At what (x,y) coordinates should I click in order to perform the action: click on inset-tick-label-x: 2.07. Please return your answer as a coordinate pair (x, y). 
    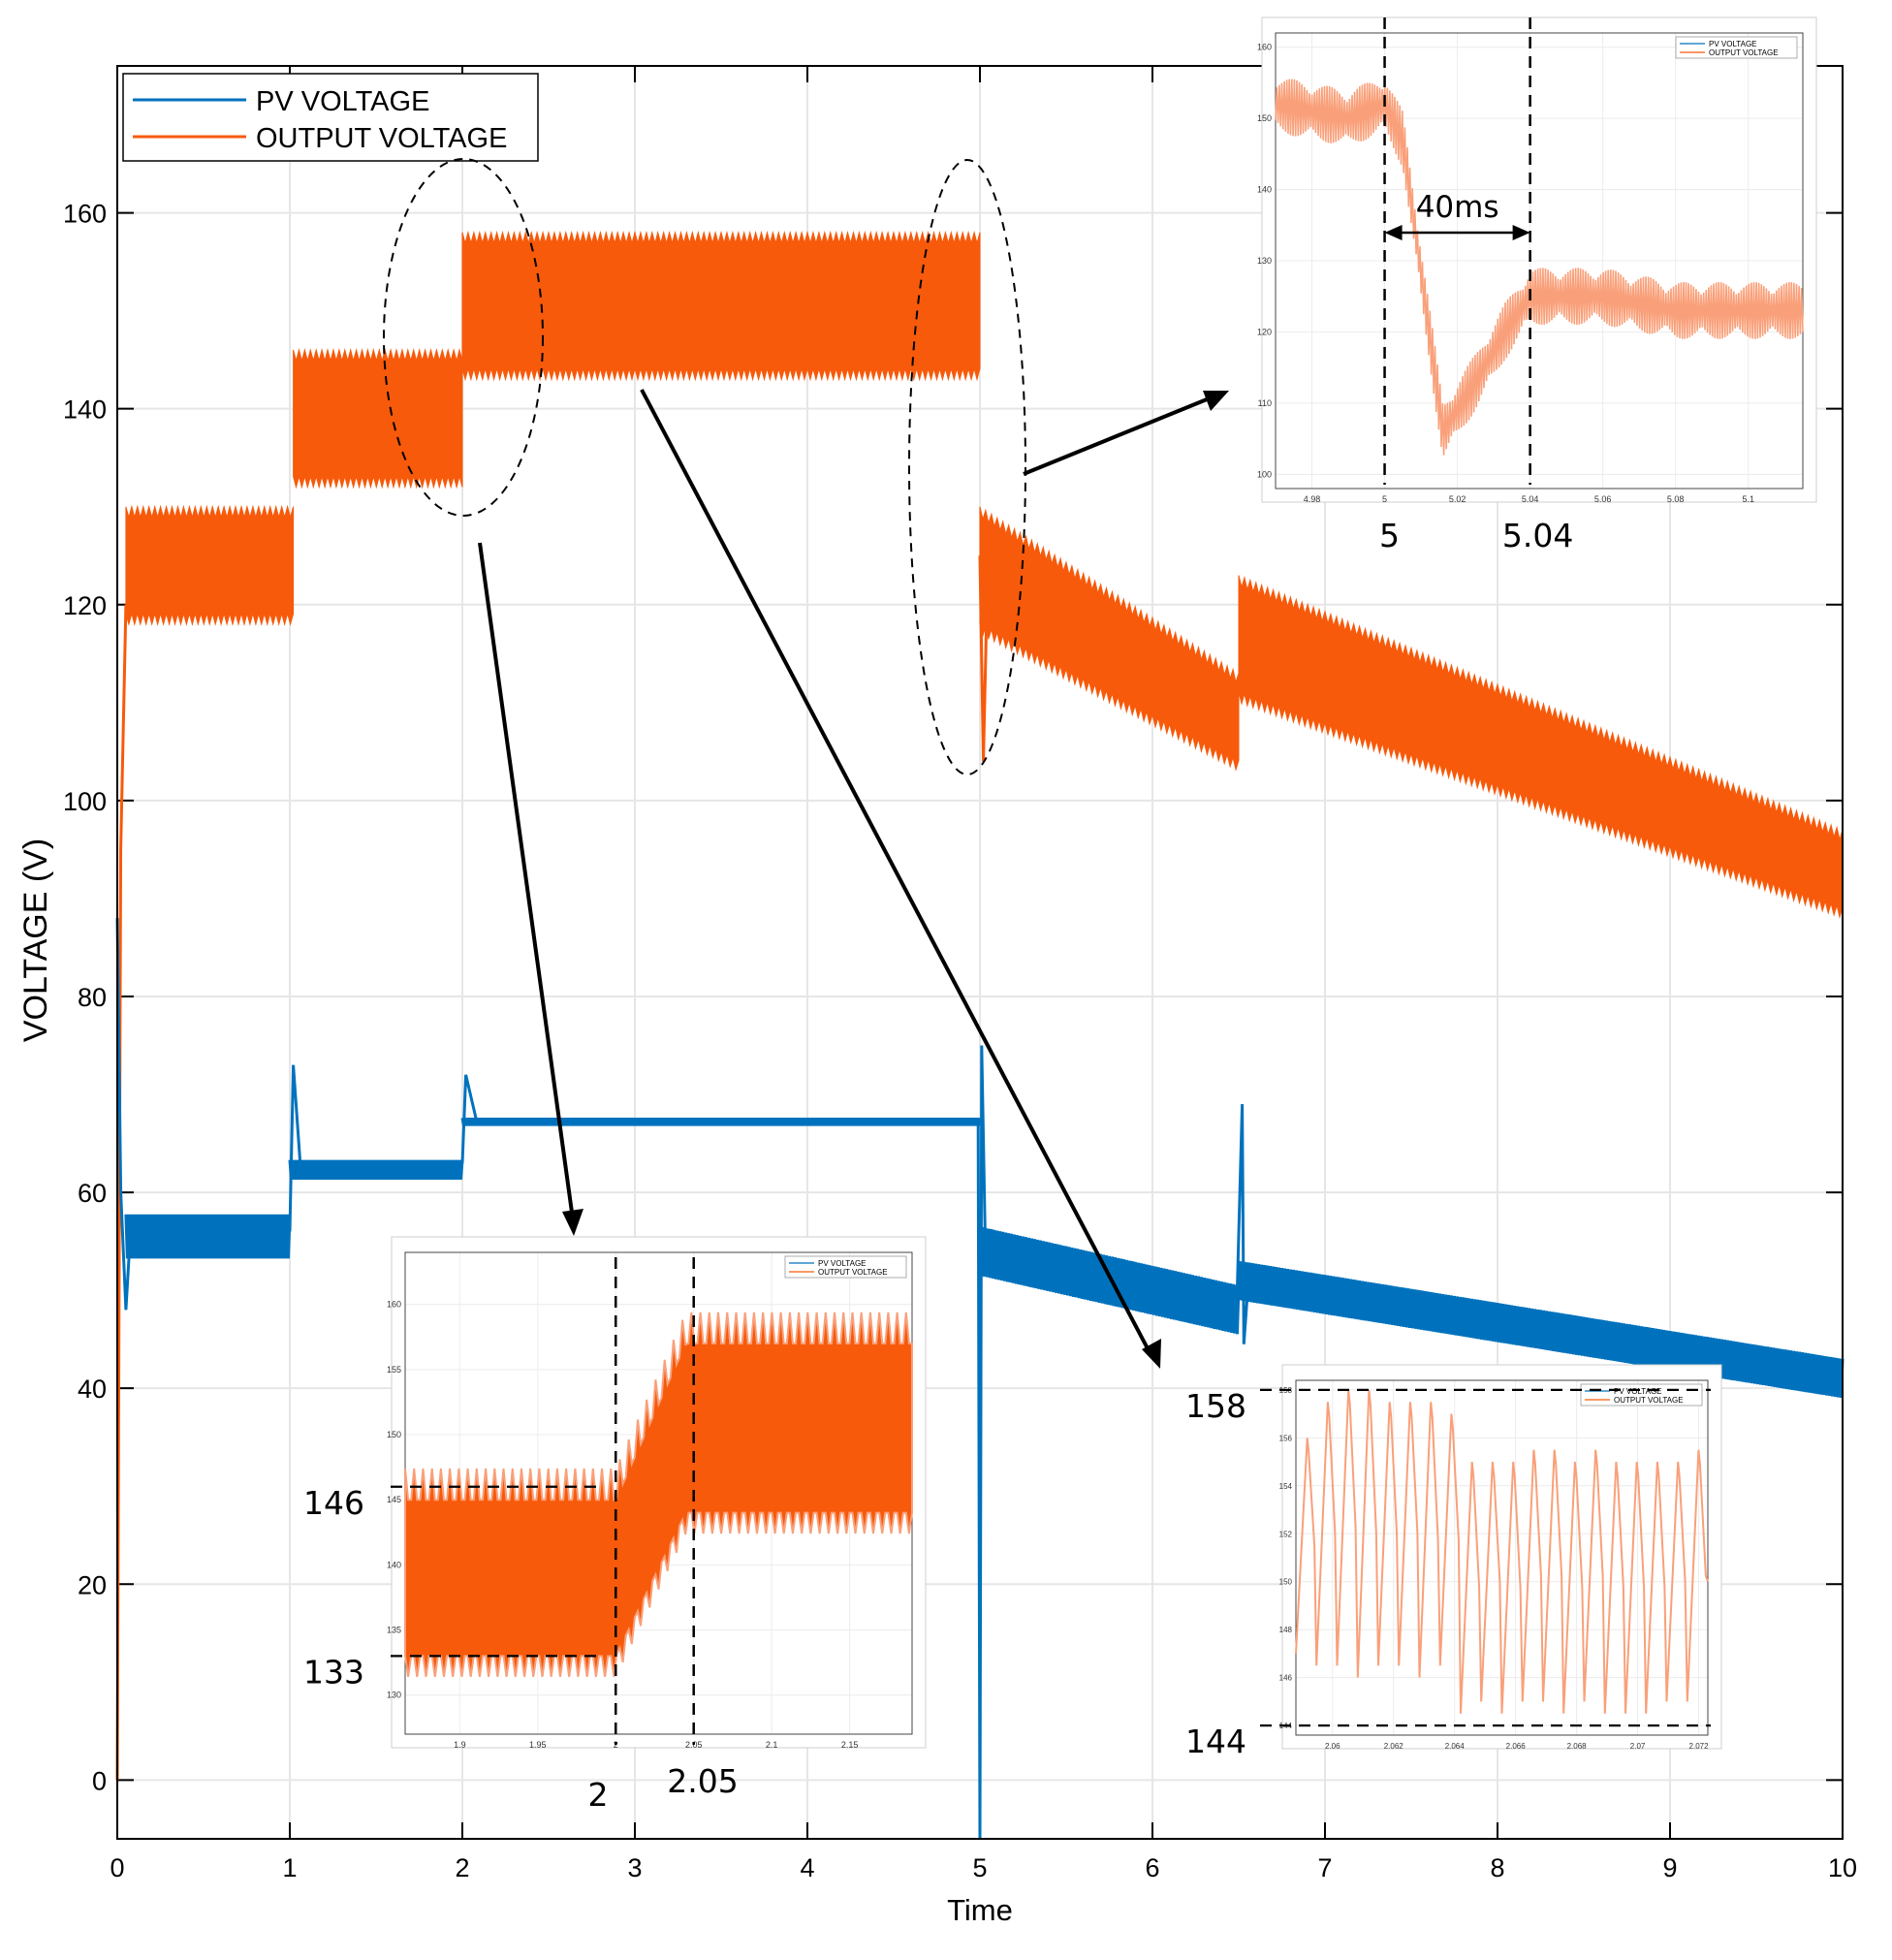
    Looking at the image, I should click on (1638, 1746).